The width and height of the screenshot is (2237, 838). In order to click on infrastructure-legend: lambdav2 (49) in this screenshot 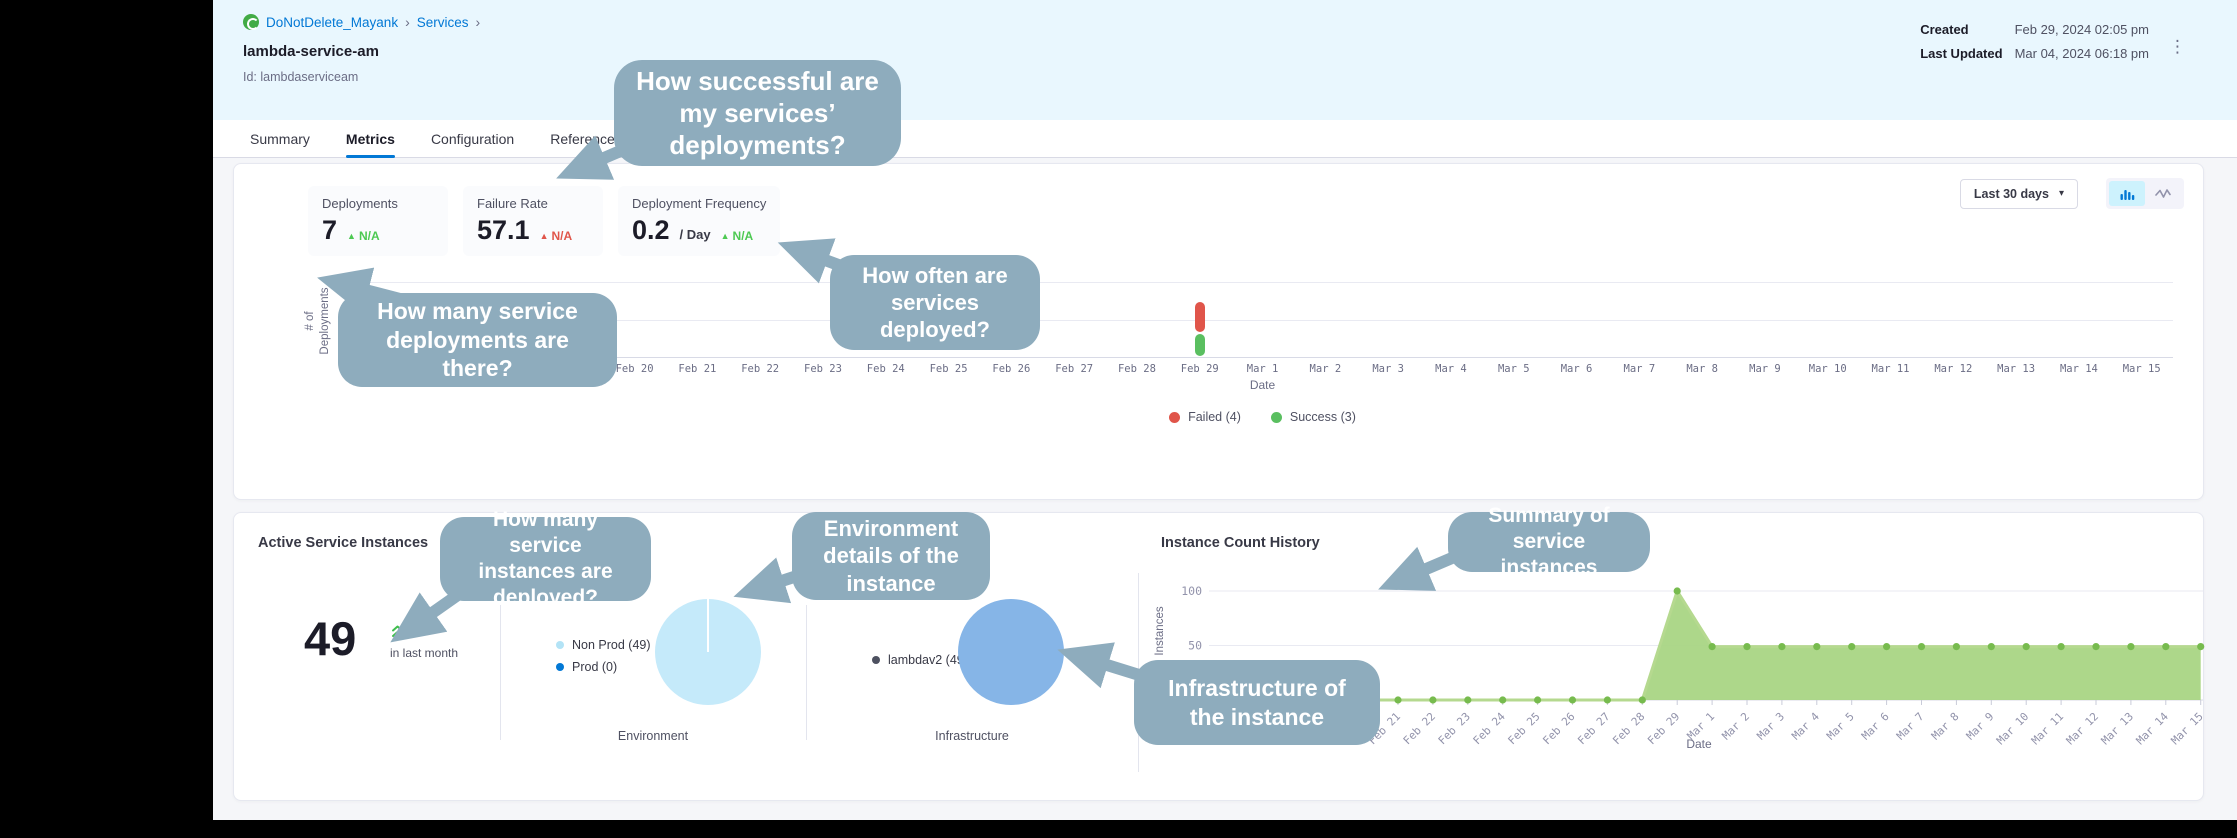, I will do `click(920, 660)`.